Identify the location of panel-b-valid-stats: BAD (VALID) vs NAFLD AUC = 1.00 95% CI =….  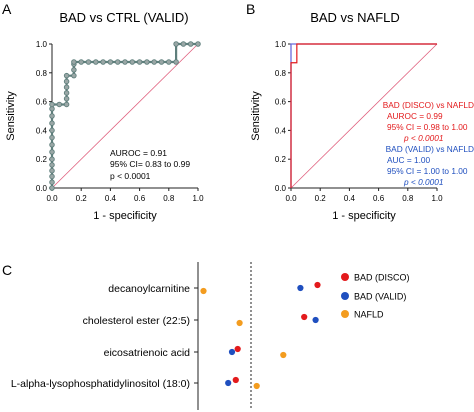
(430, 165).